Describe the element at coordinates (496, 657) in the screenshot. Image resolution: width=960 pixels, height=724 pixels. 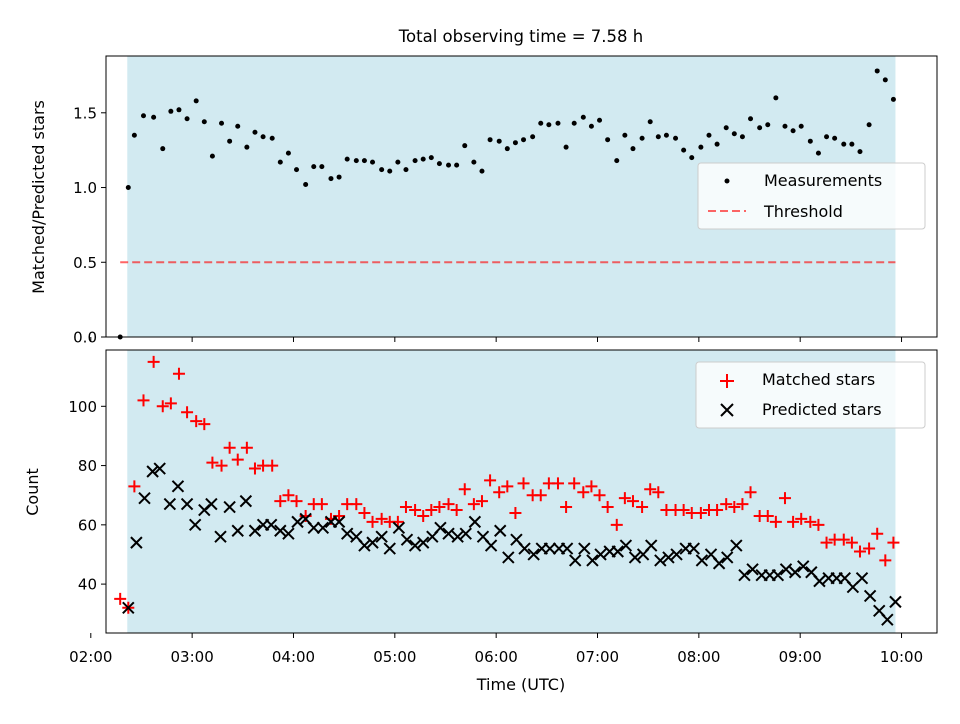
I see `x-tick-label: 06:00` at that location.